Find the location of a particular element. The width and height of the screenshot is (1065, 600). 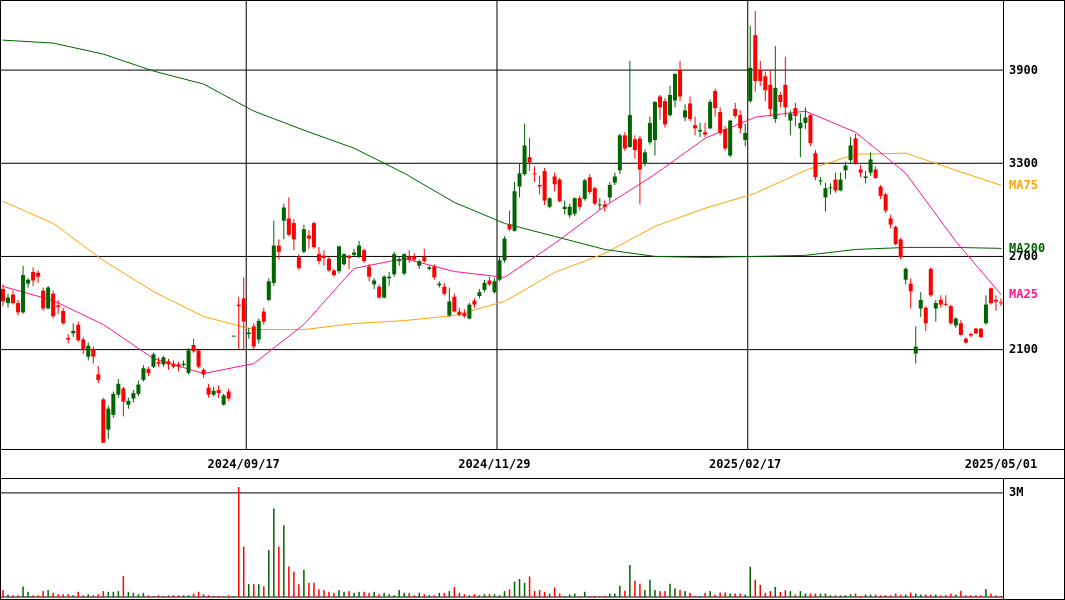

y-tick-label: 3900 is located at coordinates (1023, 69).